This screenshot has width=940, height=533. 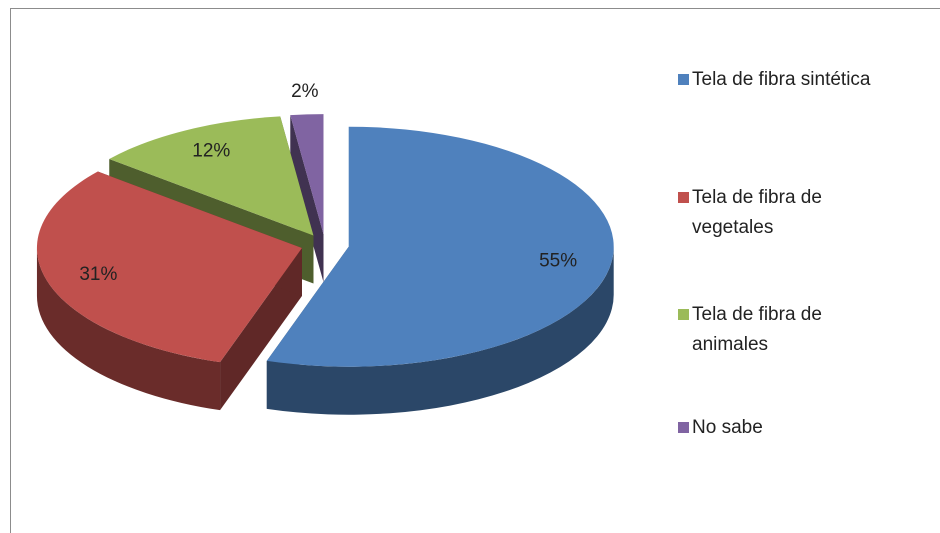 I want to click on legend-item: Tela de fibra de vegetales, so click(x=775, y=213).